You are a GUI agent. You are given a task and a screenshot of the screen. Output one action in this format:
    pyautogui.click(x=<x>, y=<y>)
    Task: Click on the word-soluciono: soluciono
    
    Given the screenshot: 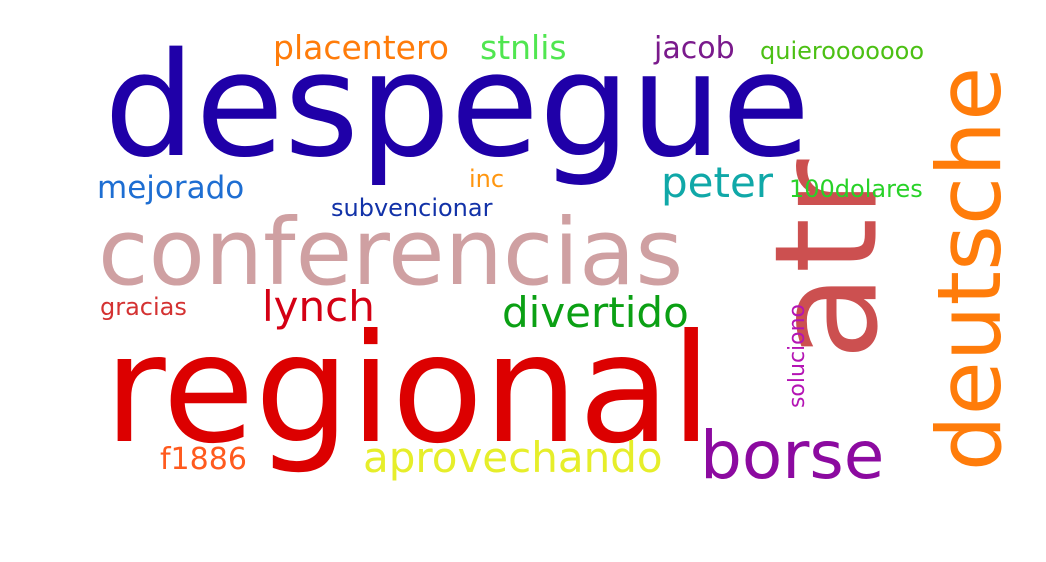 What is the action you would take?
    pyautogui.click(x=798, y=356)
    